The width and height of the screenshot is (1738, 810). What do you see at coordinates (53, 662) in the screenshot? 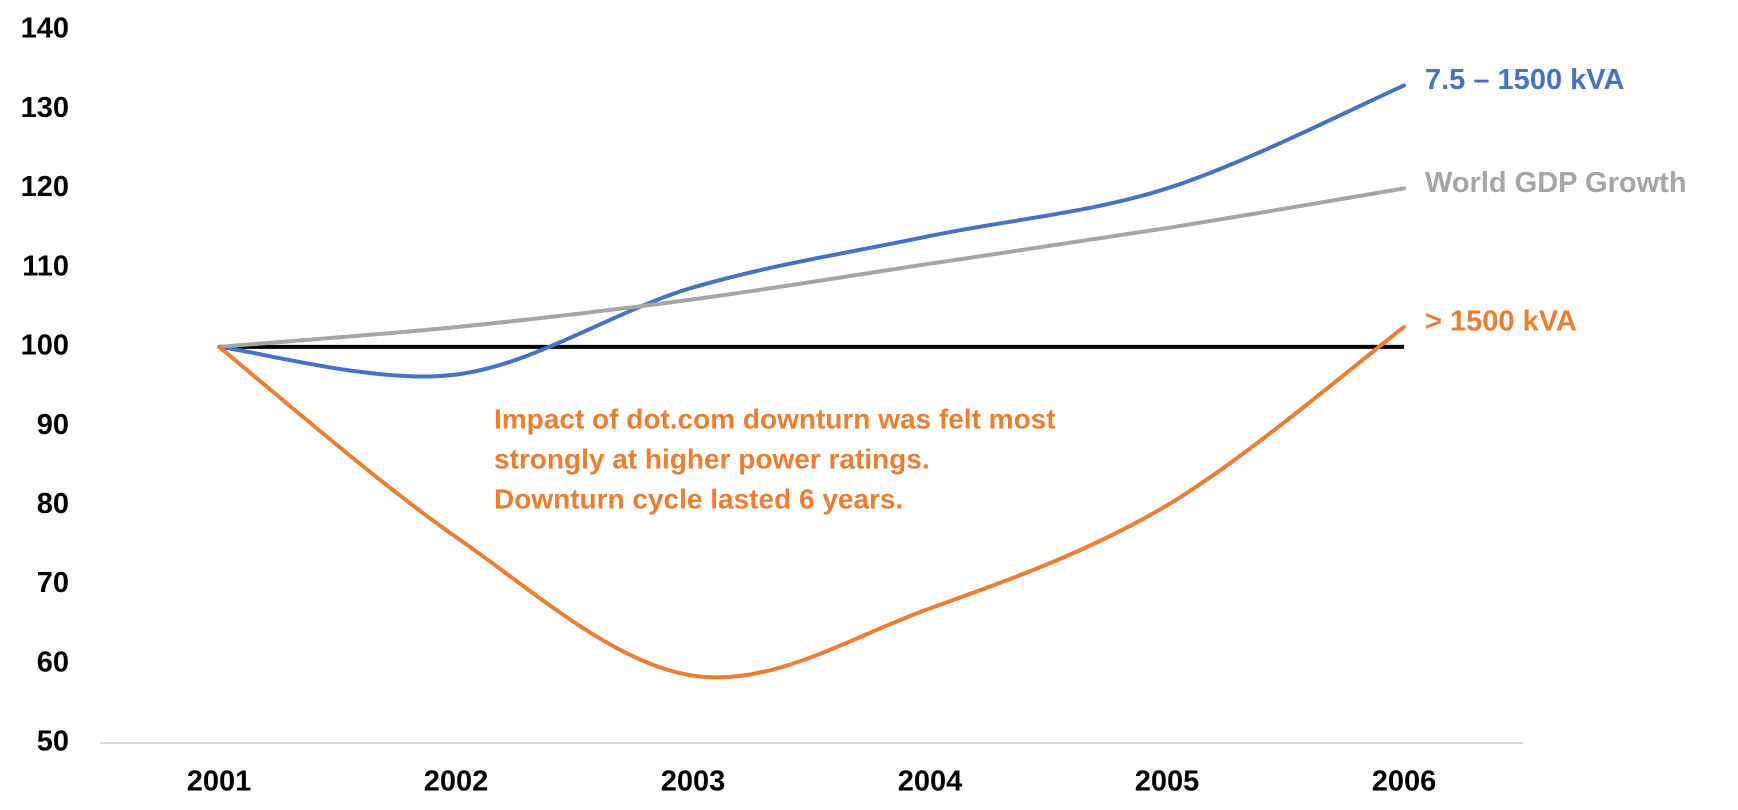
I see `y-tick-label: 60` at bounding box center [53, 662].